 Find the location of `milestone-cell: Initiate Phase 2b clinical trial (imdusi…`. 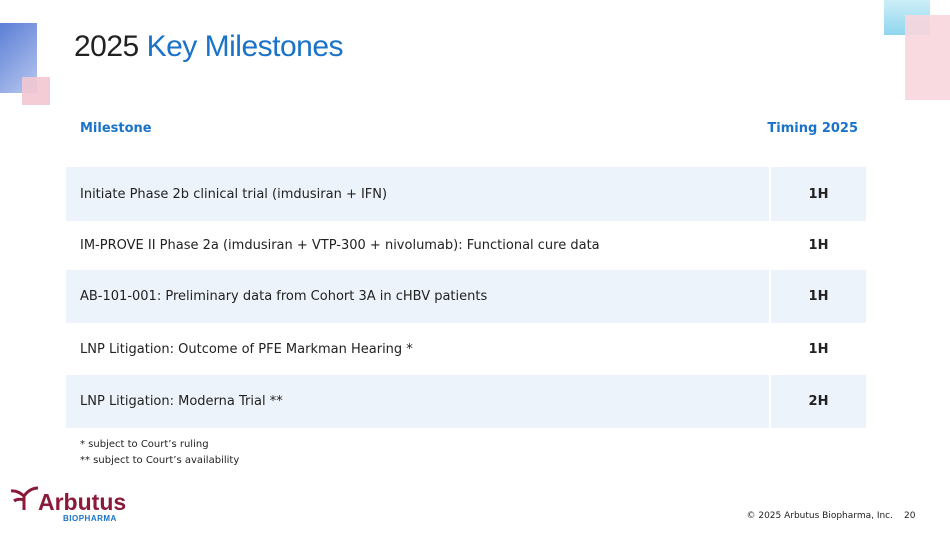

milestone-cell: Initiate Phase 2b clinical trial (imdusi… is located at coordinates (234, 194).